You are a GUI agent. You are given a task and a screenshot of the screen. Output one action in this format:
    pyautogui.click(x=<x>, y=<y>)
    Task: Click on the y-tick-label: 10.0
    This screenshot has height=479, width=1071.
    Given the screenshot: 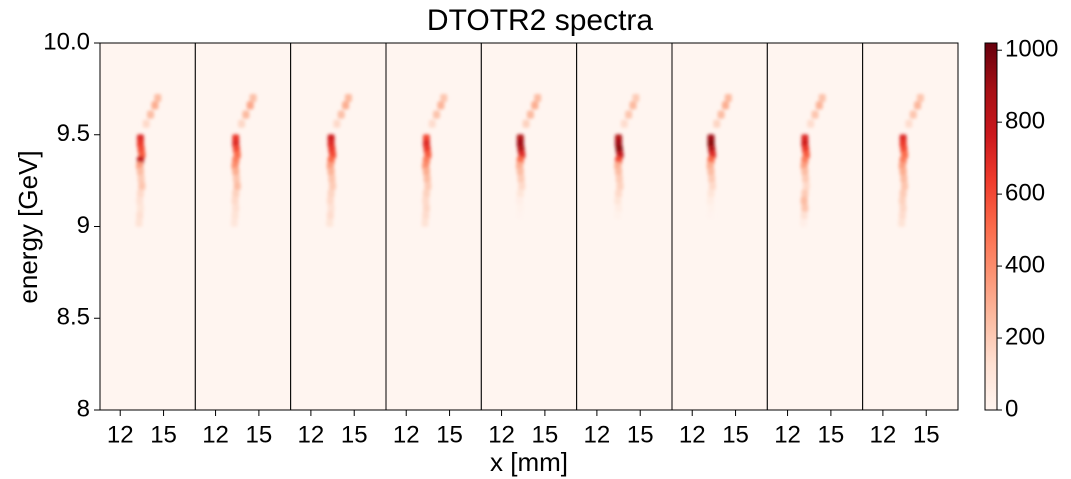 What is the action you would take?
    pyautogui.click(x=66, y=41)
    